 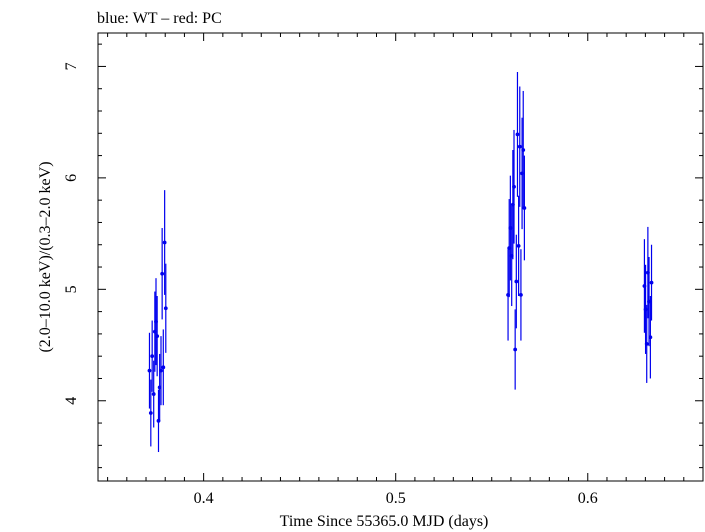 I want to click on x-tick-label: 0.6, so click(x=588, y=498).